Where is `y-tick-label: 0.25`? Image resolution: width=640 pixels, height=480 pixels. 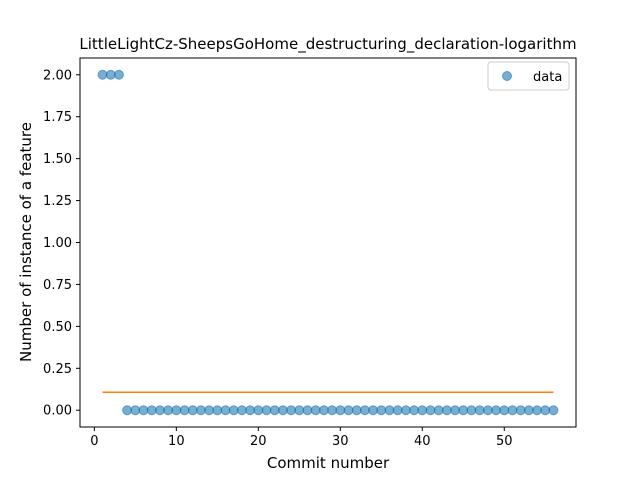 y-tick-label: 0.25 is located at coordinates (57, 369).